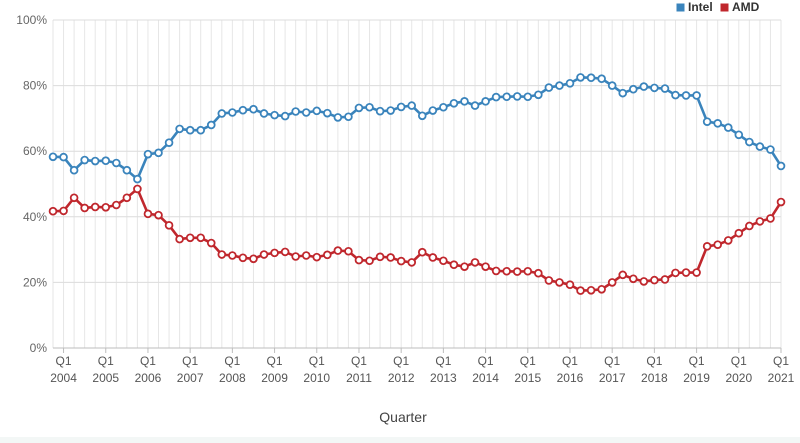  Describe the element at coordinates (400, 440) in the screenshot. I see `bottom-strip` at that location.